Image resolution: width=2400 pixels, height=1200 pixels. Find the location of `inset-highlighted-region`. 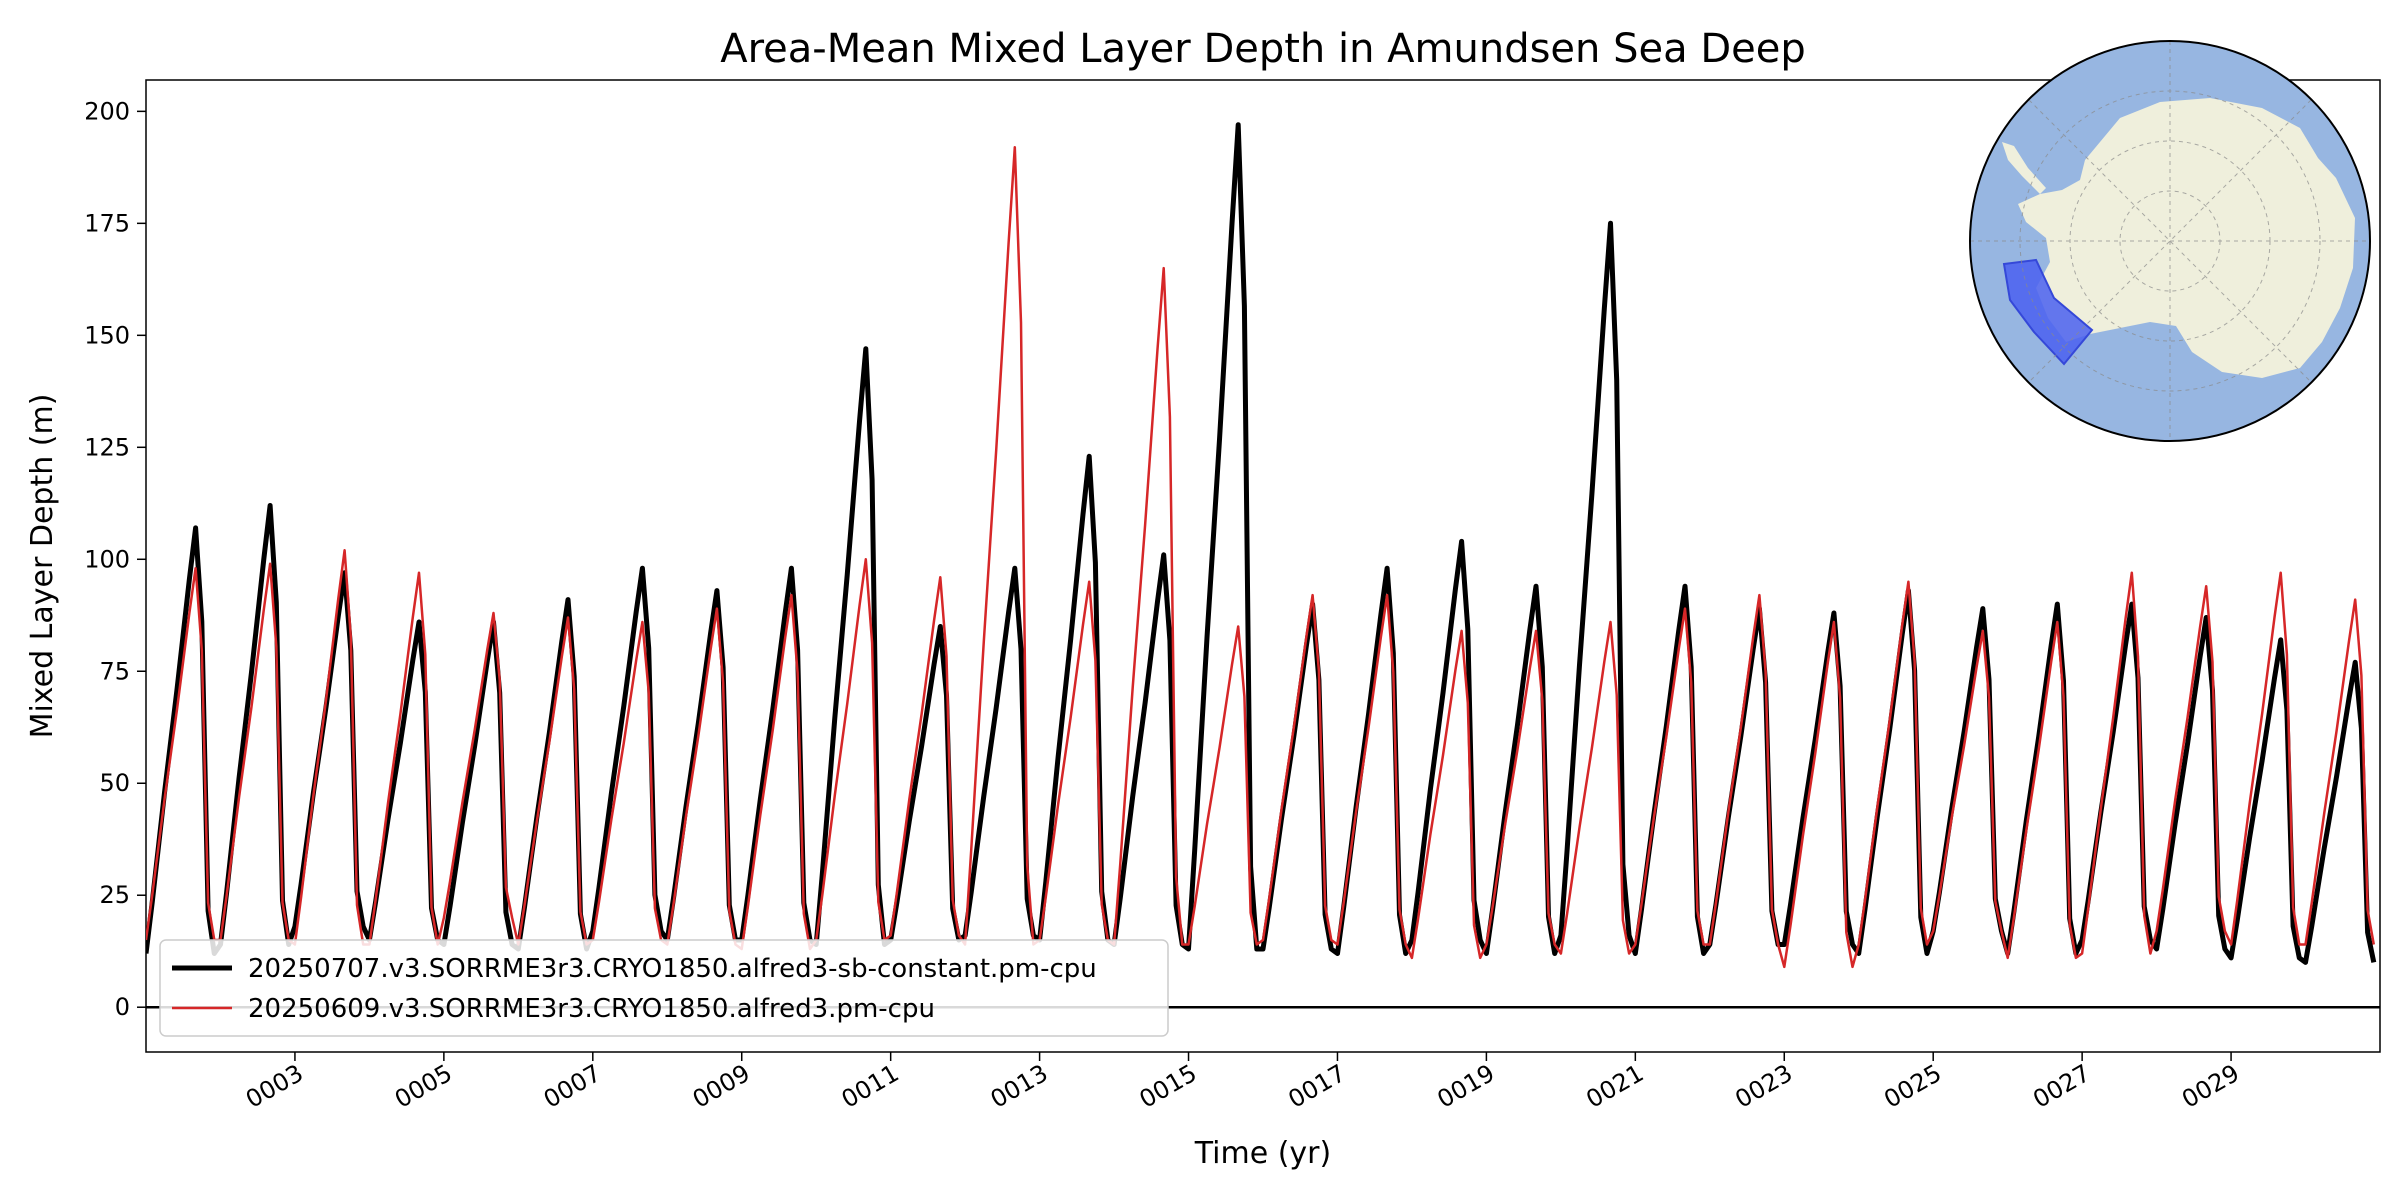

inset-highlighted-region is located at coordinates (2048, 312).